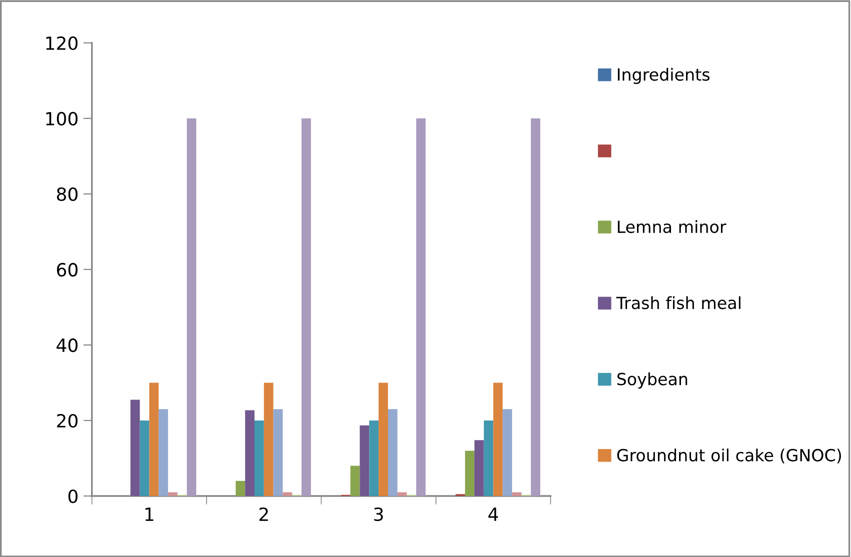  Describe the element at coordinates (652, 380) in the screenshot. I see `legend-label: Soybean` at that location.